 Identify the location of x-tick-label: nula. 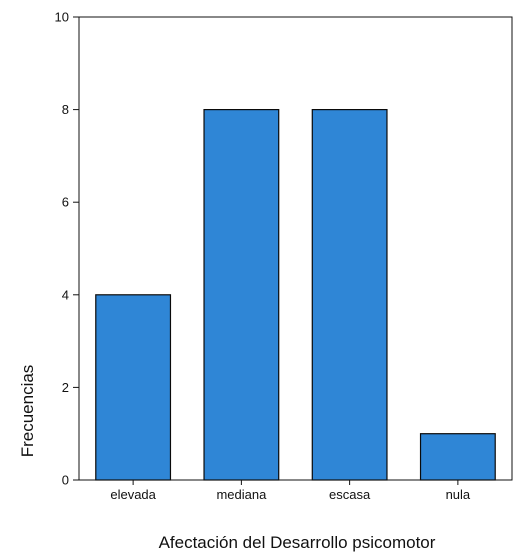
(458, 494).